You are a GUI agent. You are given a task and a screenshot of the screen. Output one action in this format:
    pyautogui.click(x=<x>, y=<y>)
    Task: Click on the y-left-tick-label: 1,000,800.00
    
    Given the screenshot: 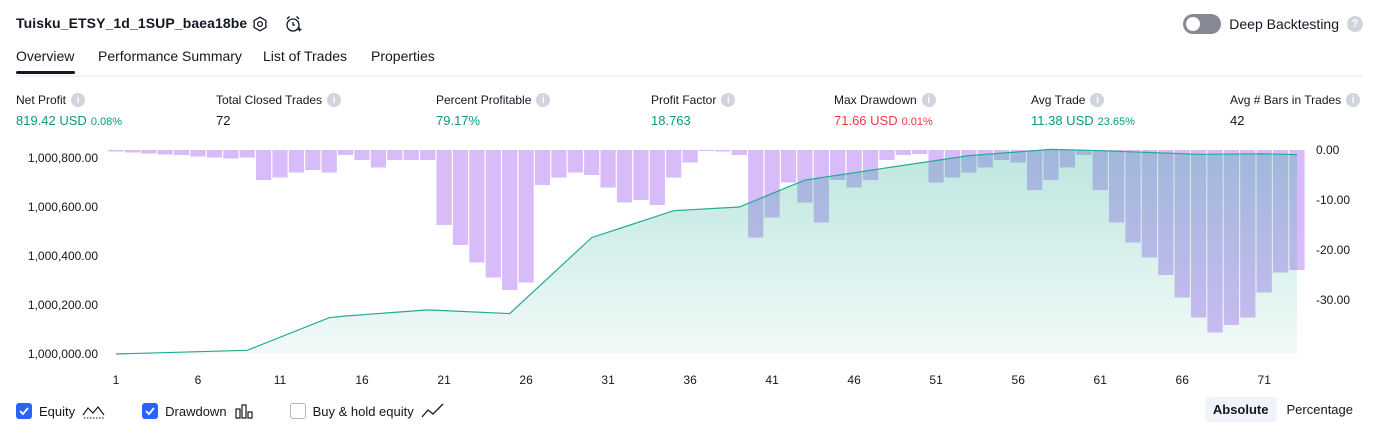 What is the action you would take?
    pyautogui.click(x=63, y=158)
    